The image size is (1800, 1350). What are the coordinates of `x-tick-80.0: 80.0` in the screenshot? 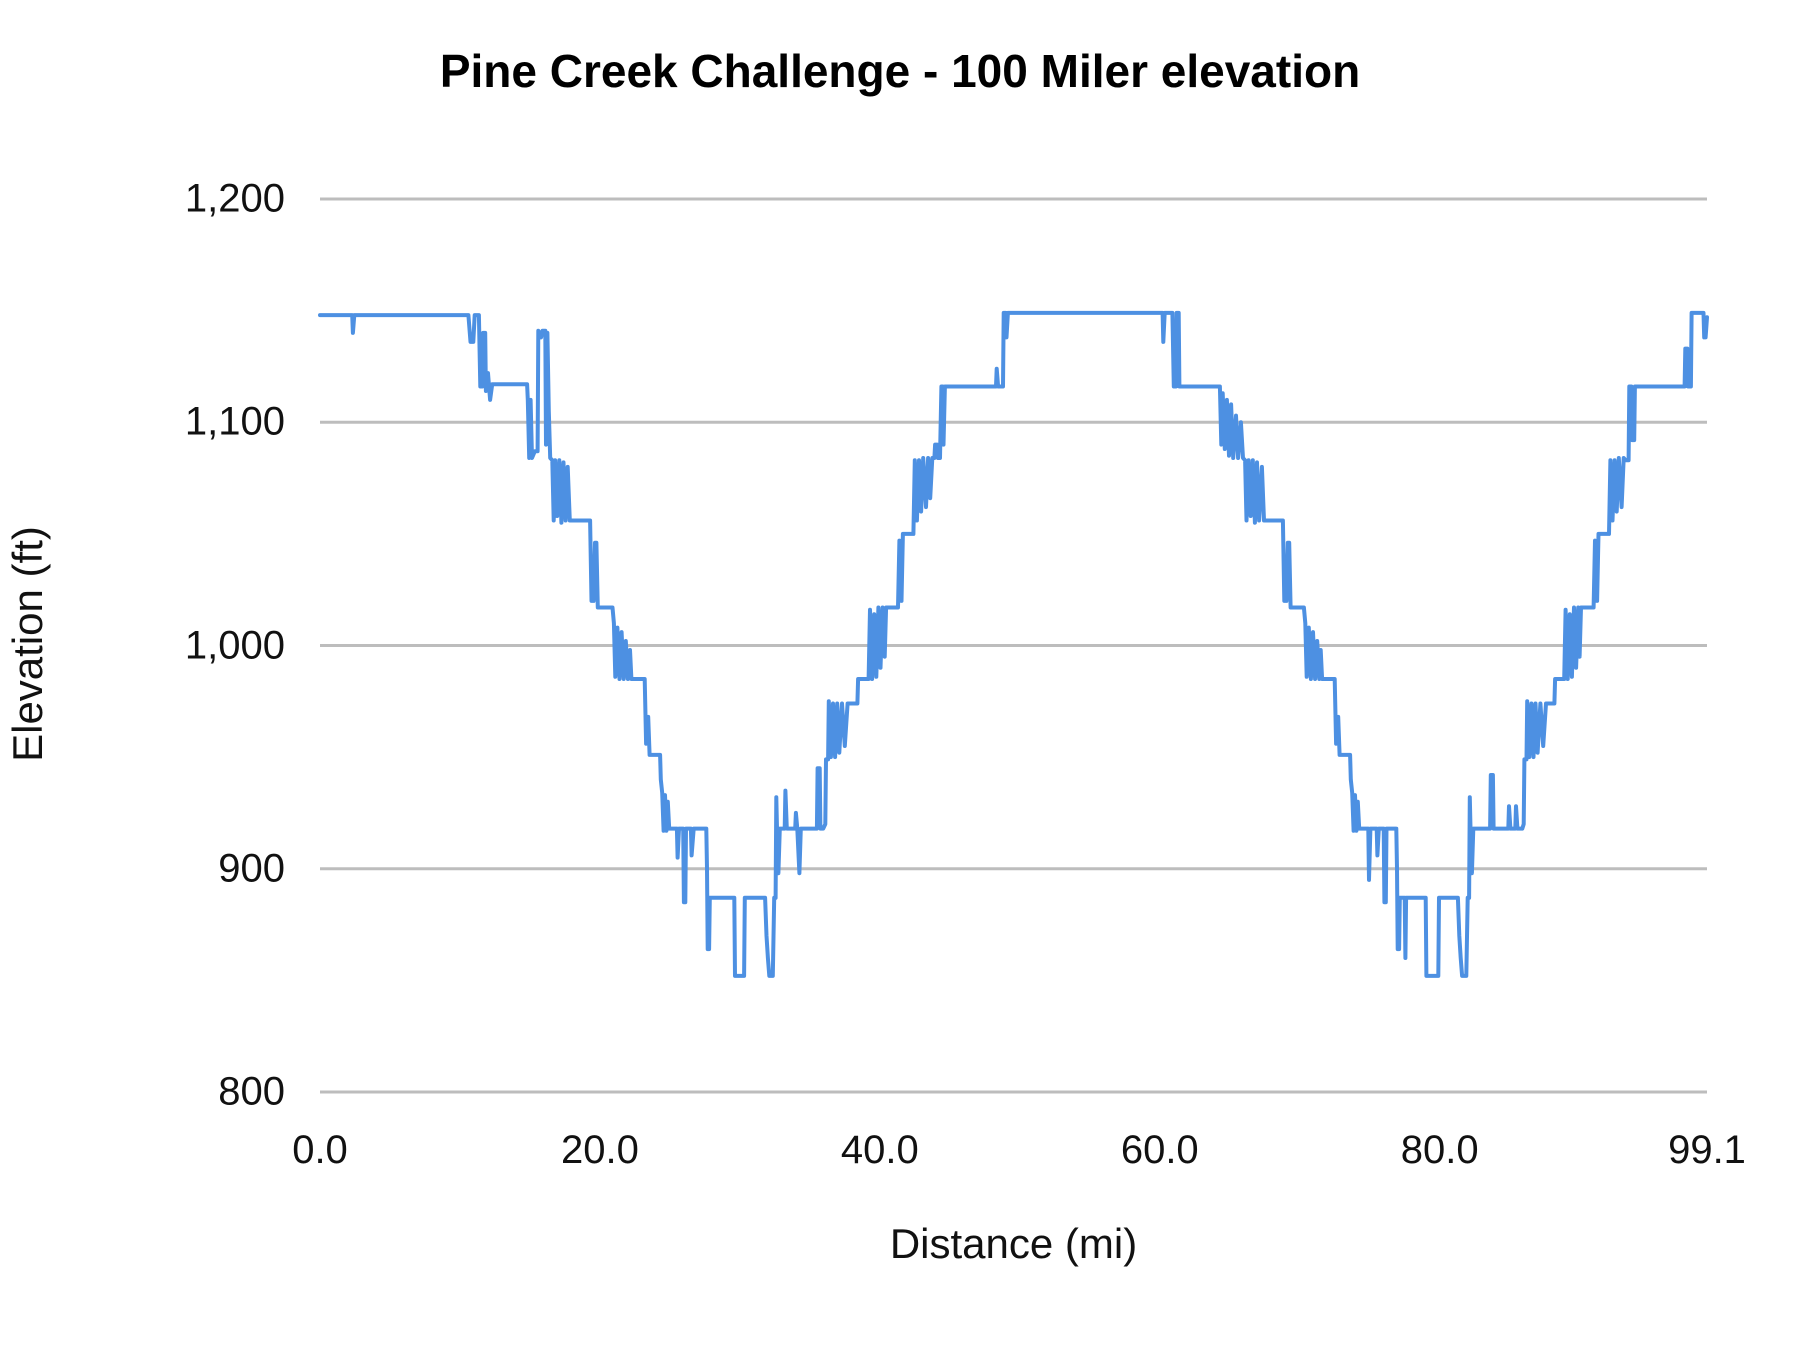 It's located at (1439, 1150).